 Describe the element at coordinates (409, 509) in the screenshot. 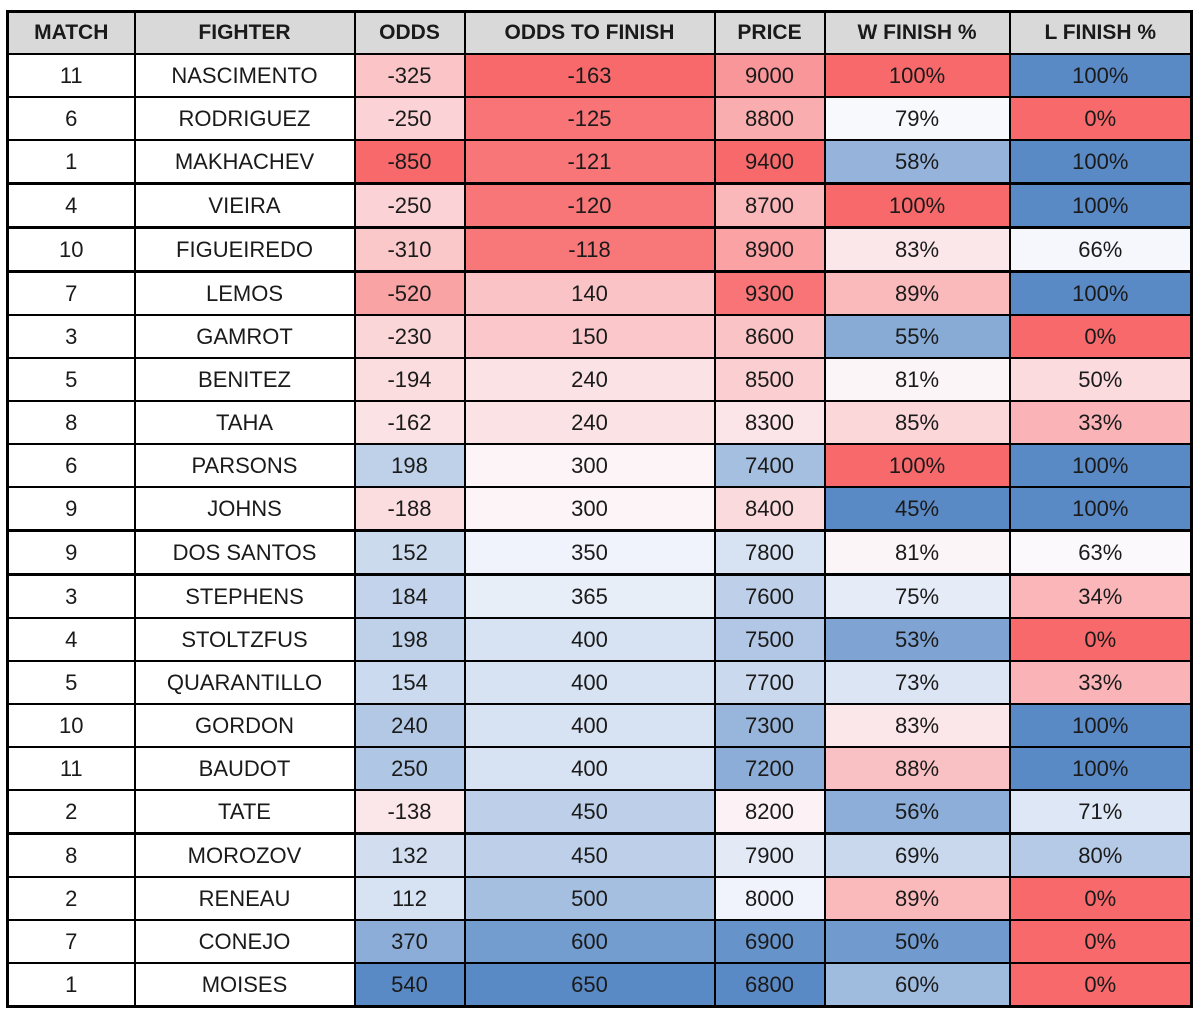

I see `cell-odds: -188` at that location.